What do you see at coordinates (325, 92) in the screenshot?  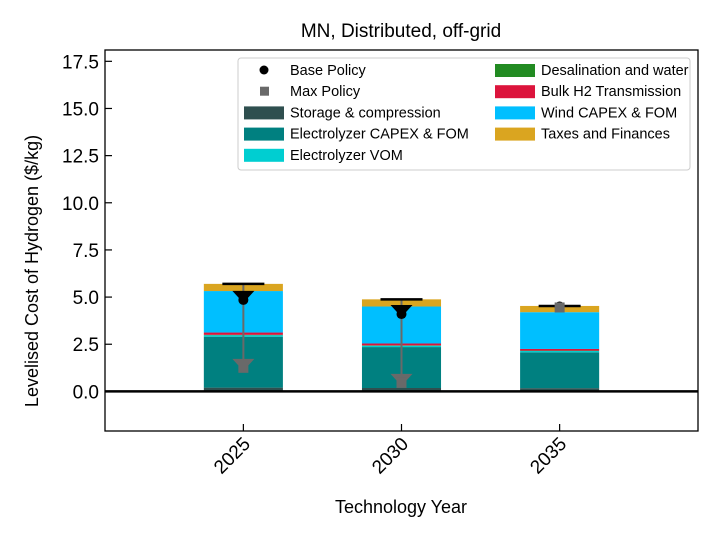 I see `legend-label: Max Policy` at bounding box center [325, 92].